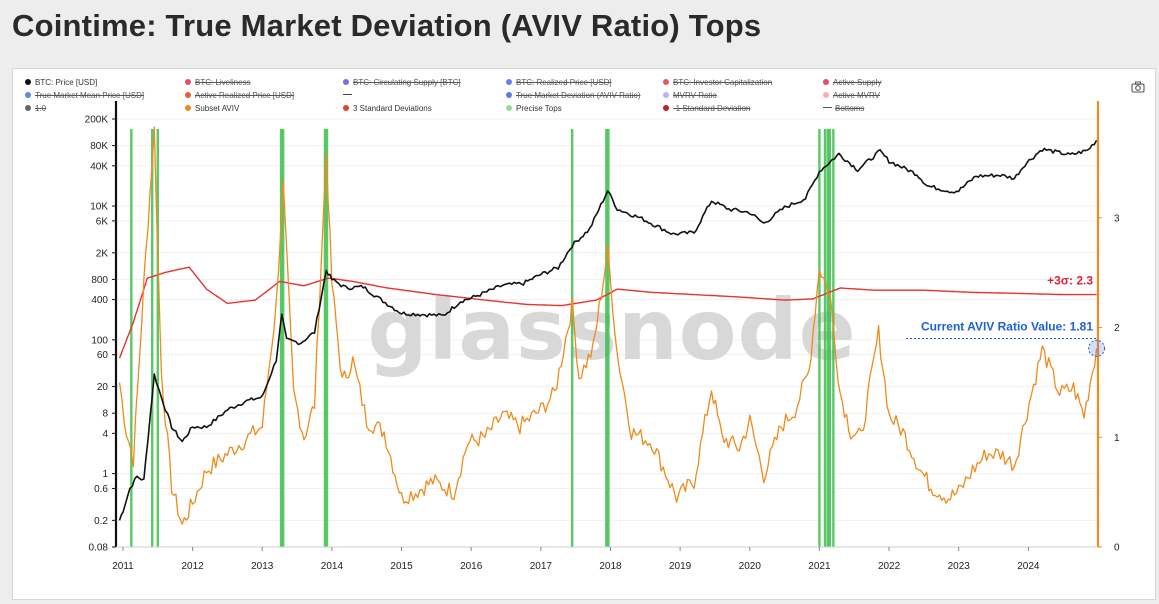 The height and width of the screenshot is (604, 1159). What do you see at coordinates (539, 108) in the screenshot?
I see `legend-label: Precise Tops` at bounding box center [539, 108].